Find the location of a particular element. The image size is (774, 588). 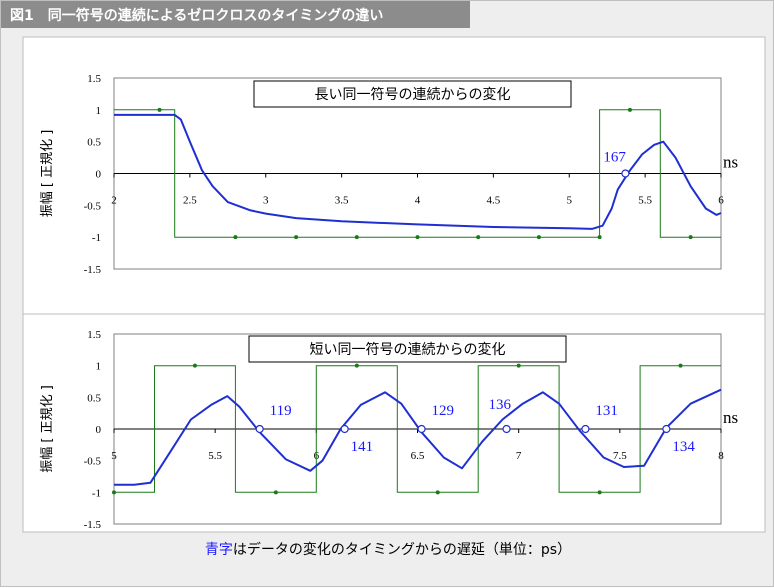

x-tick-label: 7 is located at coordinates (519, 456).